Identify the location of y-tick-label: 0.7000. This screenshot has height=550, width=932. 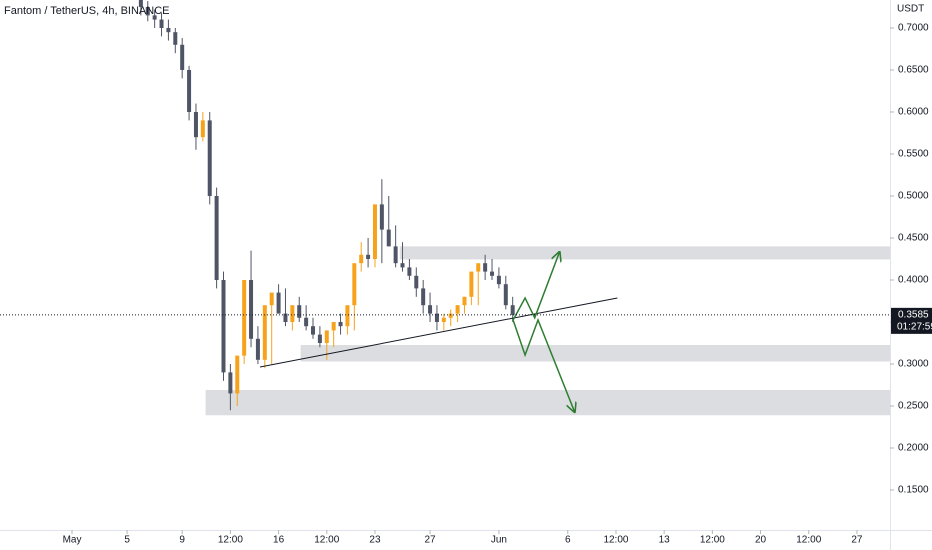
(913, 28).